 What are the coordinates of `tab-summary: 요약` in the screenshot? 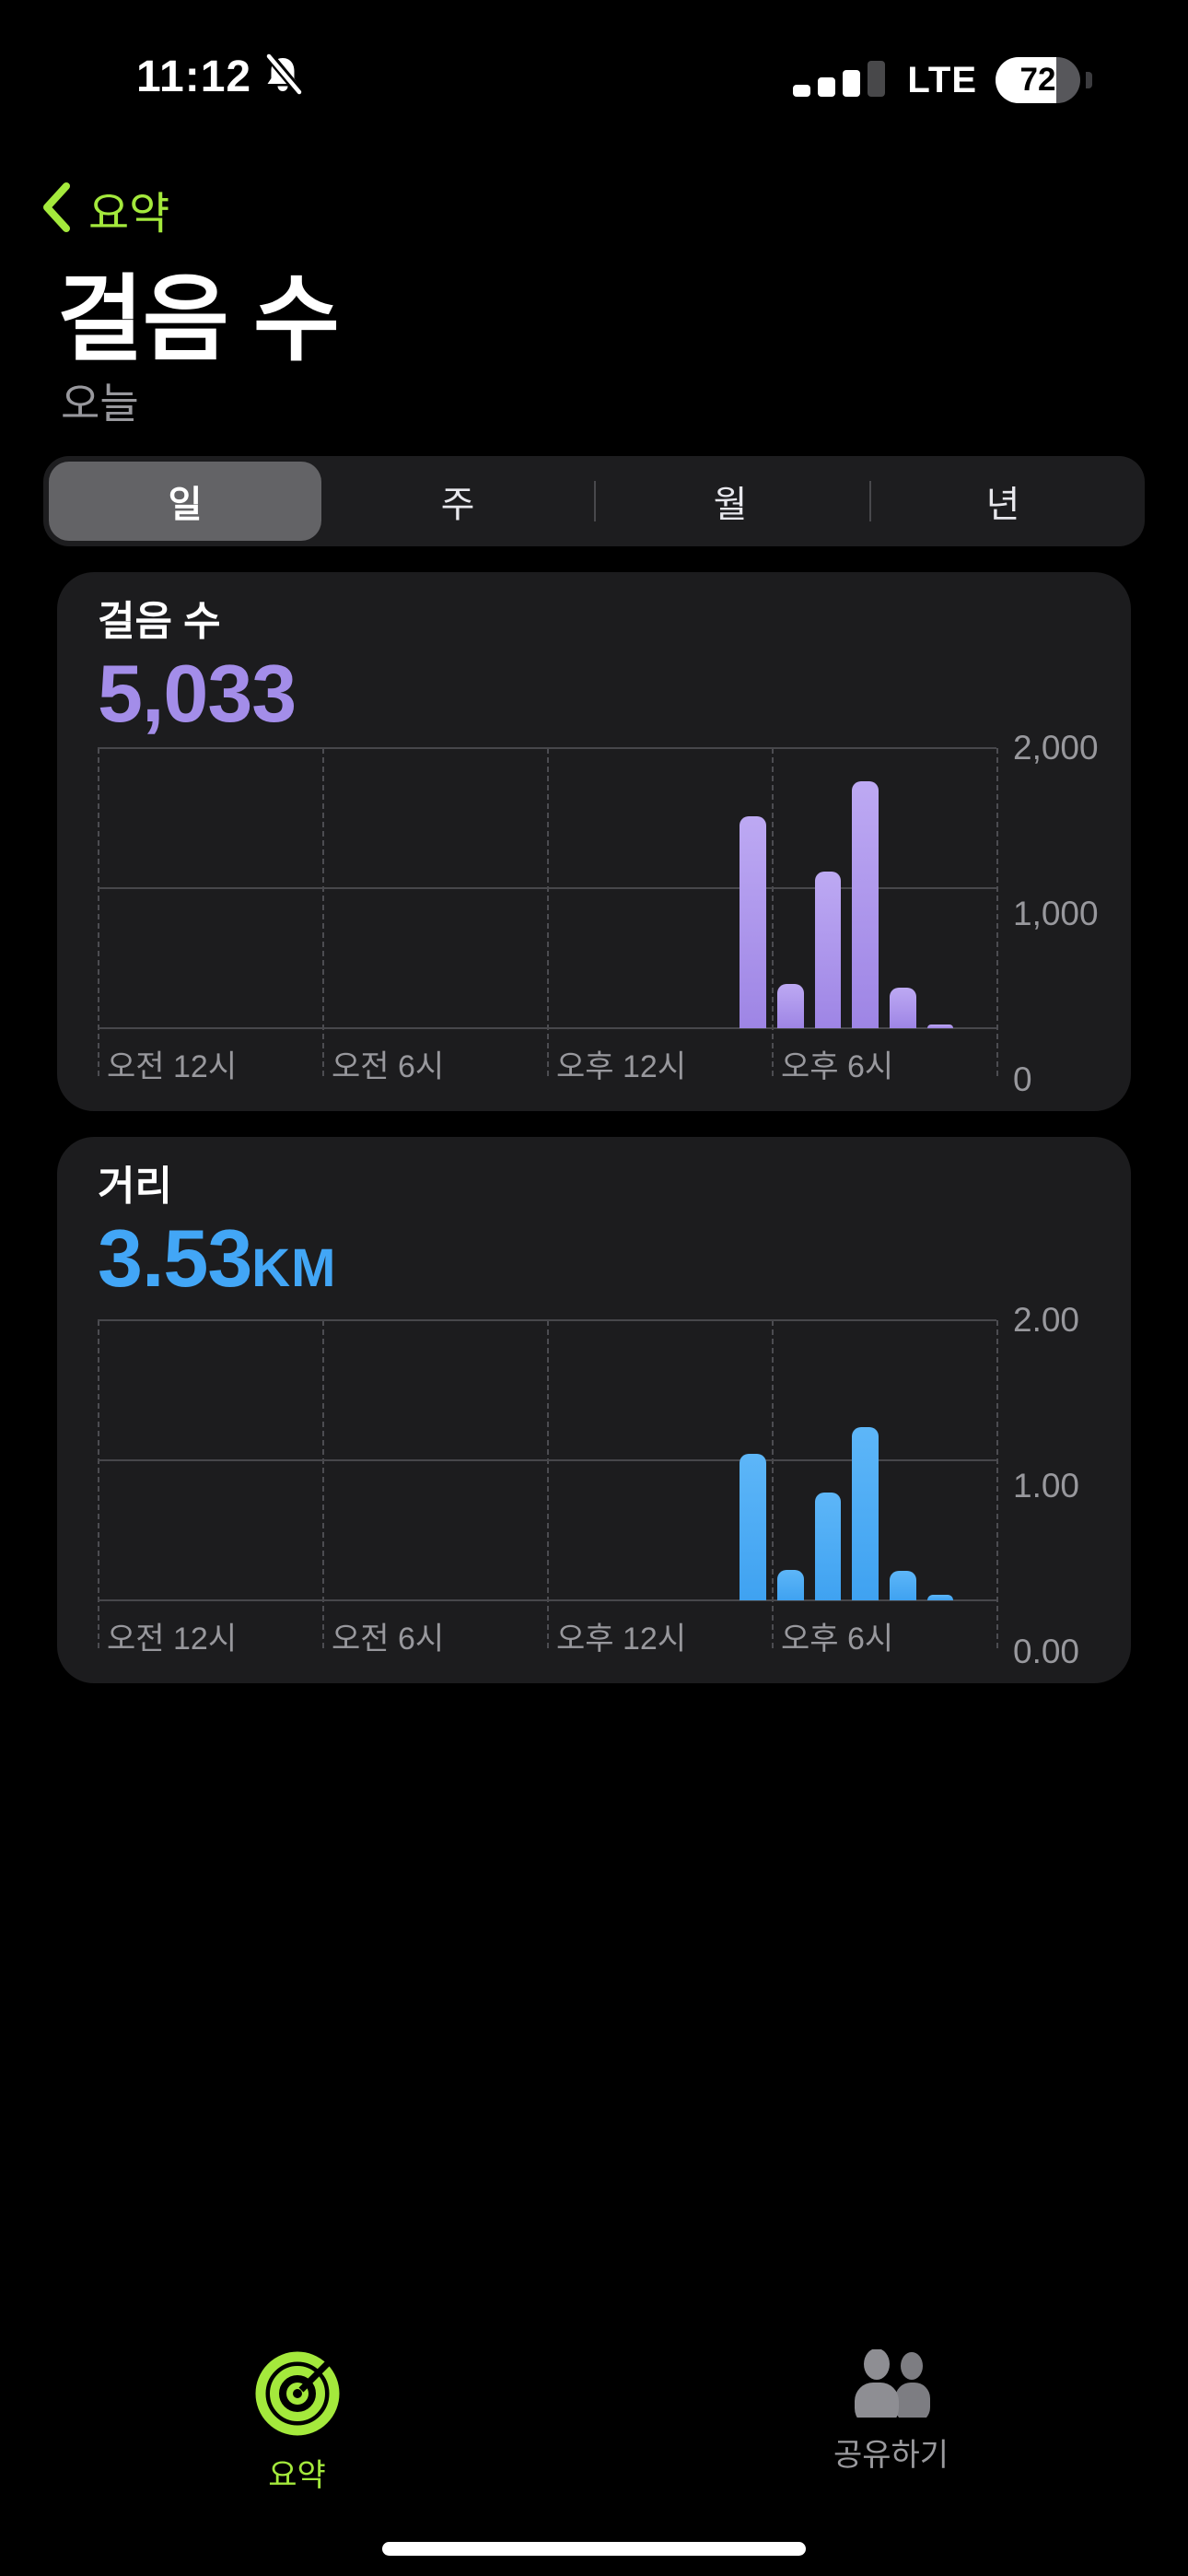 It's located at (297, 2422).